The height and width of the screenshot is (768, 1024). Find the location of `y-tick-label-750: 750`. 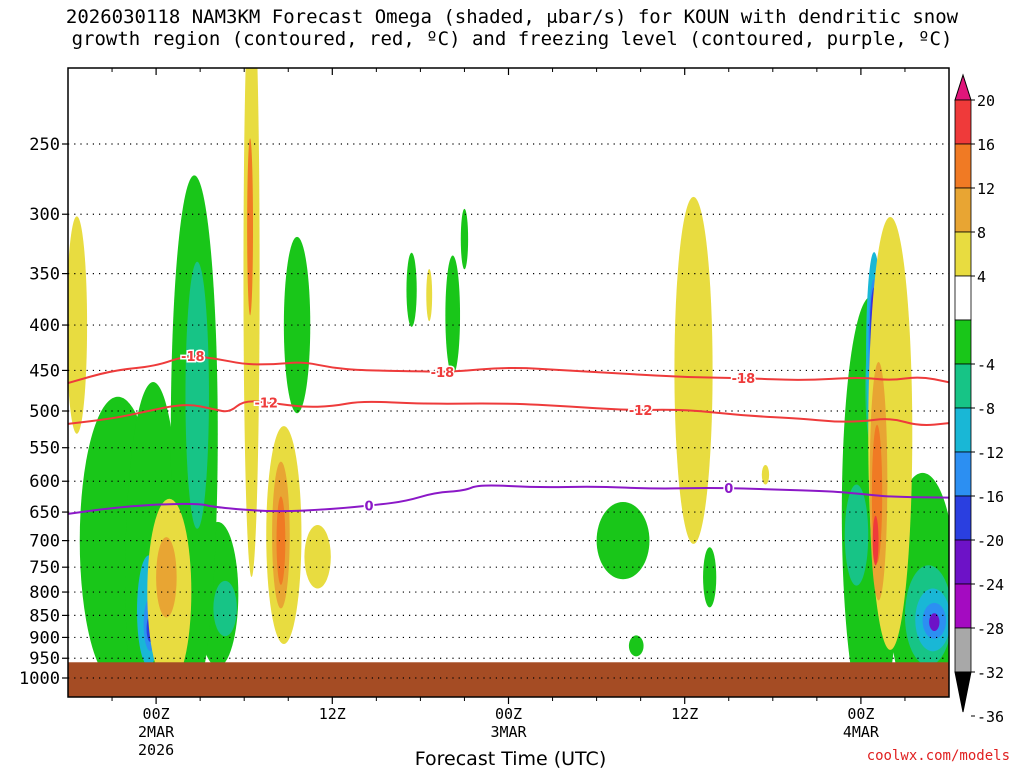

y-tick-label-750: 750 is located at coordinates (44, 568).